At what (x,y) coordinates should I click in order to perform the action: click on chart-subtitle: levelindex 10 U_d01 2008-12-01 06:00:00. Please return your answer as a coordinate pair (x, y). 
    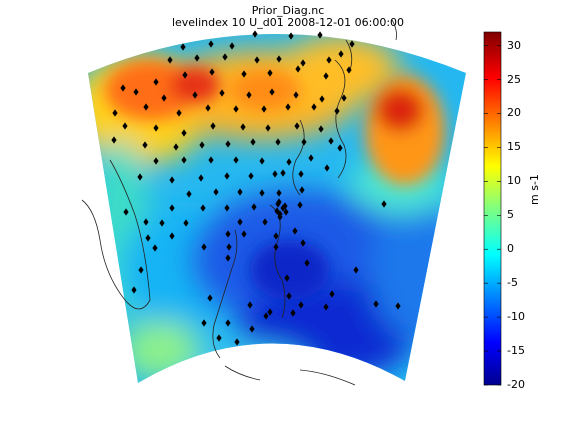
    Looking at the image, I should click on (288, 22).